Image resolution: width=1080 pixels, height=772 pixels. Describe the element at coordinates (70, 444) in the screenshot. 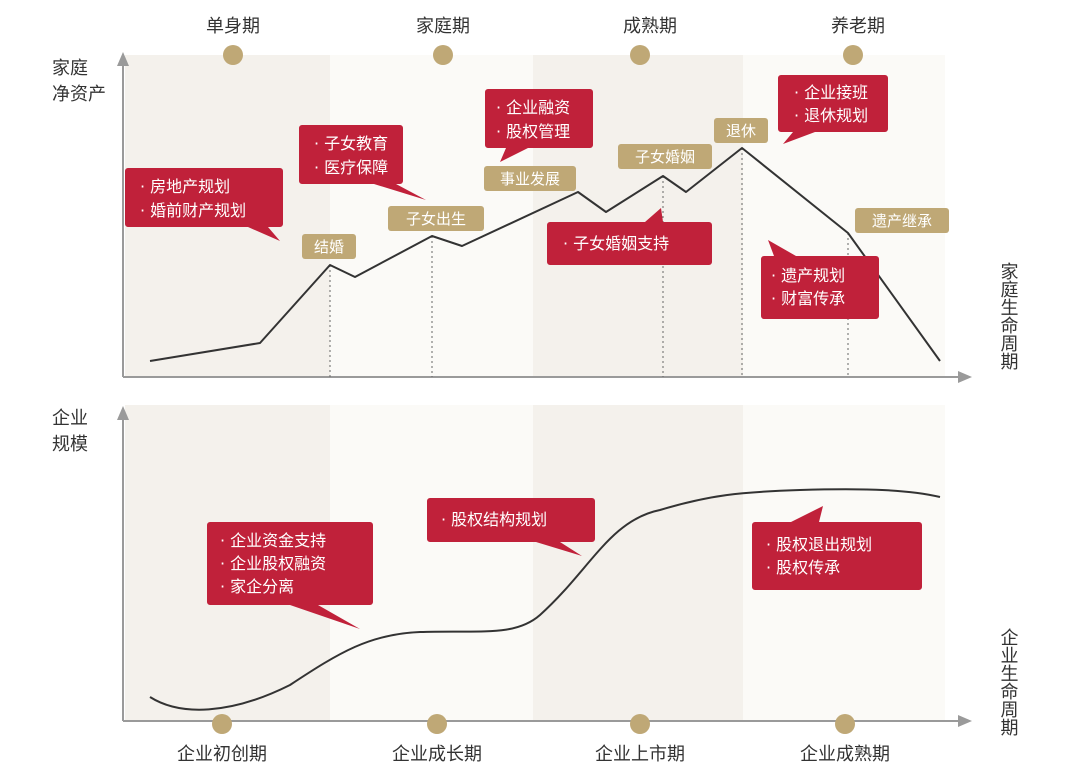

I see `bottom-y-axis-label-line-2: 规模` at that location.